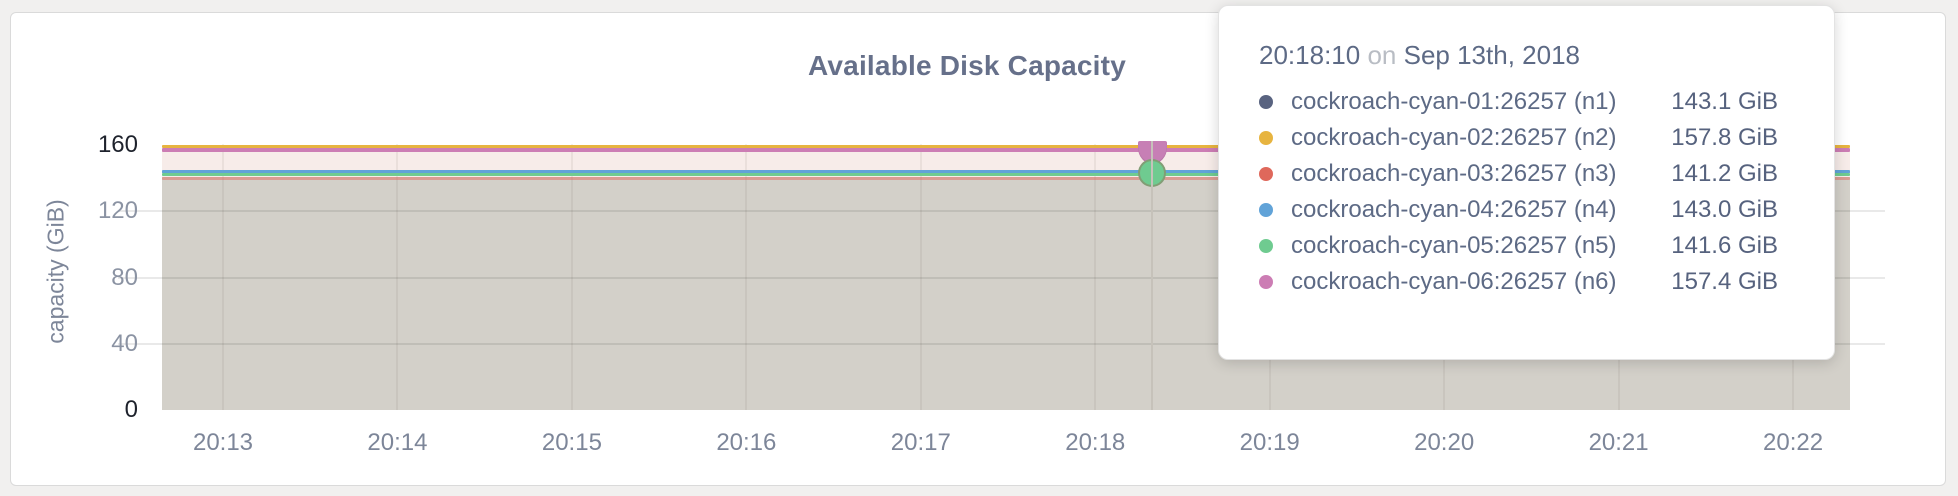 This screenshot has width=1958, height=496. Describe the element at coordinates (55, 271) in the screenshot. I see `y-axis-title: capacity (GiB)` at that location.